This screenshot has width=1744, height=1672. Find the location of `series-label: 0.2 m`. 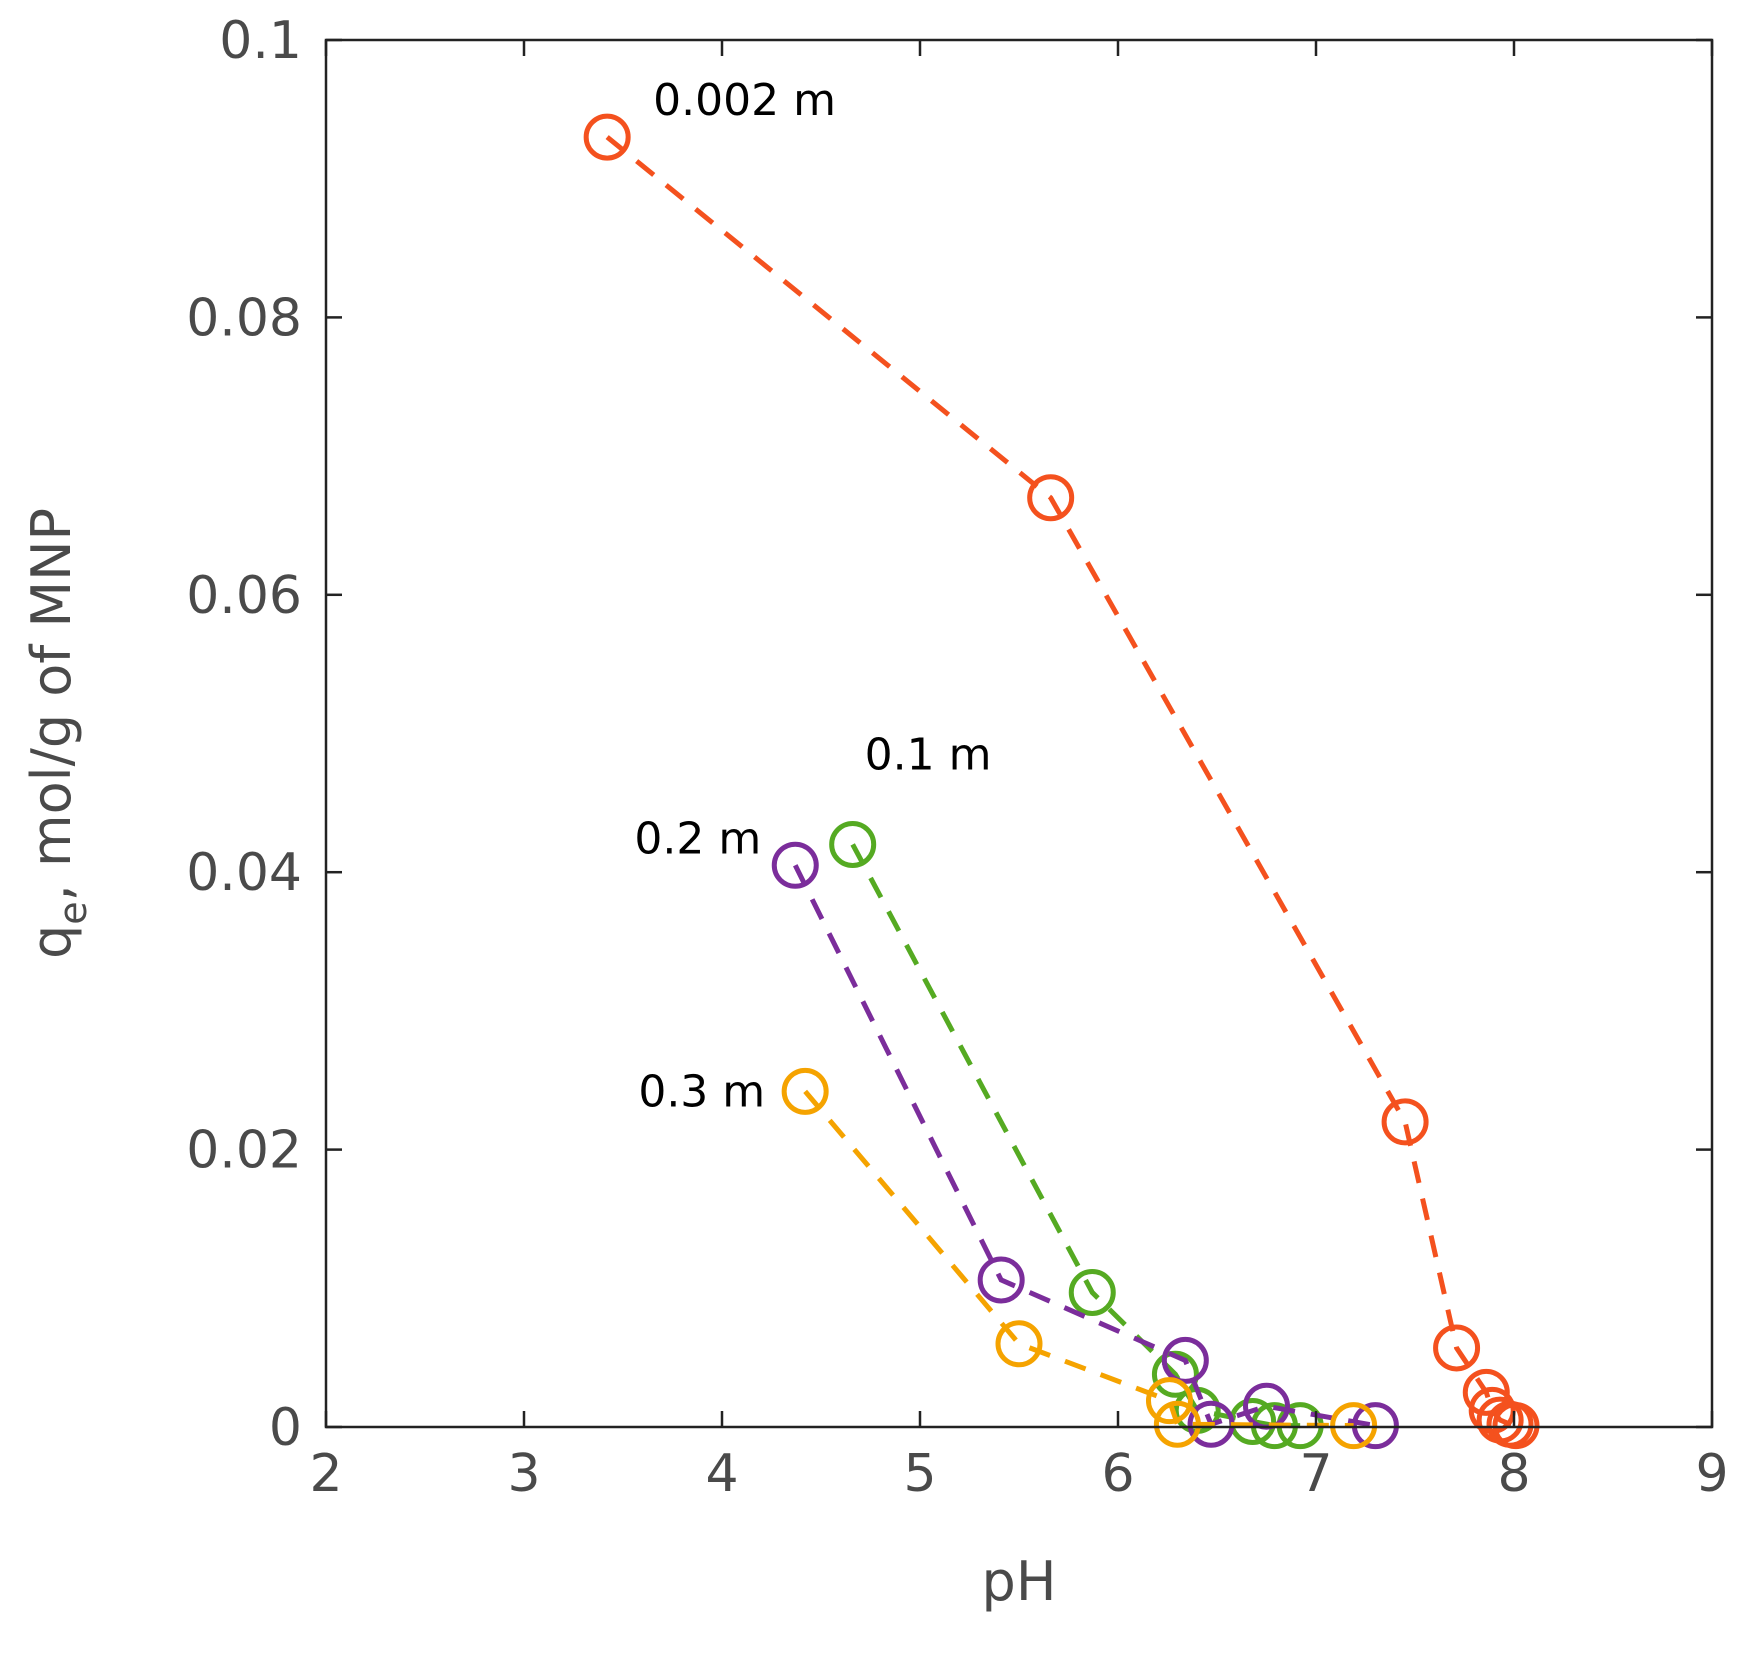

series-label: 0.2 m is located at coordinates (697, 838).